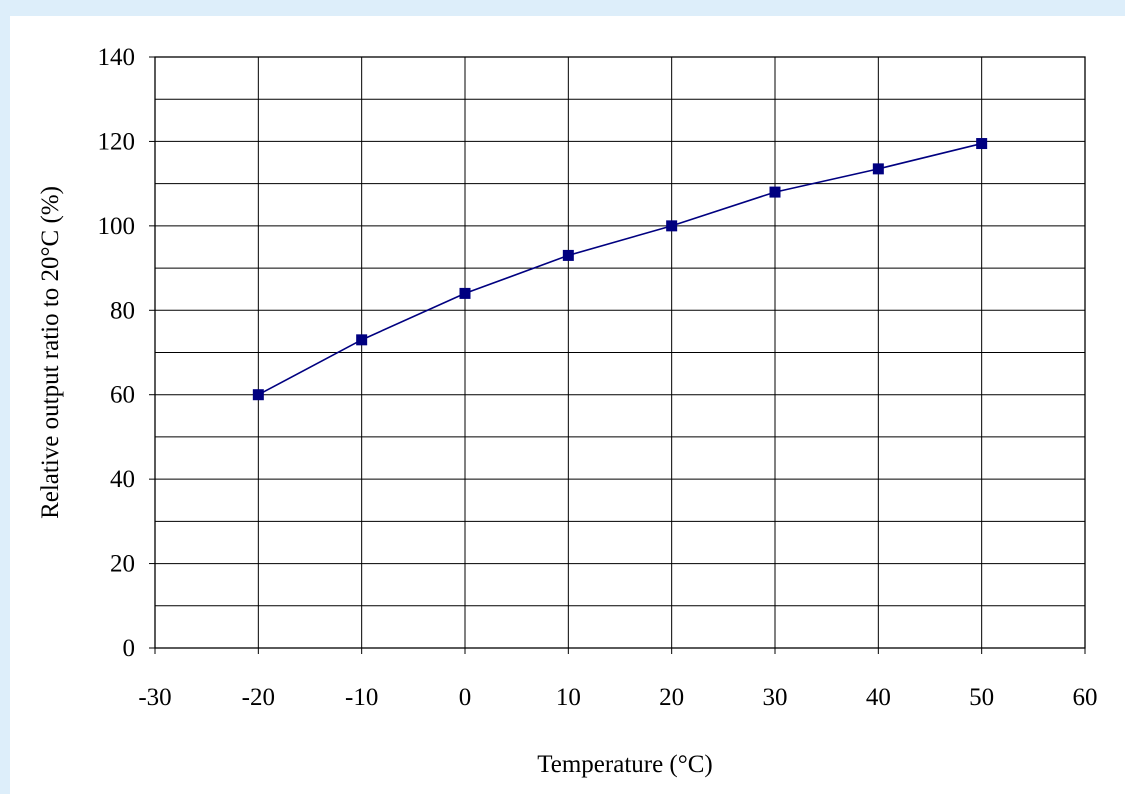 The image size is (1125, 794). Describe the element at coordinates (465, 697) in the screenshot. I see `x-tick-label: 0` at that location.